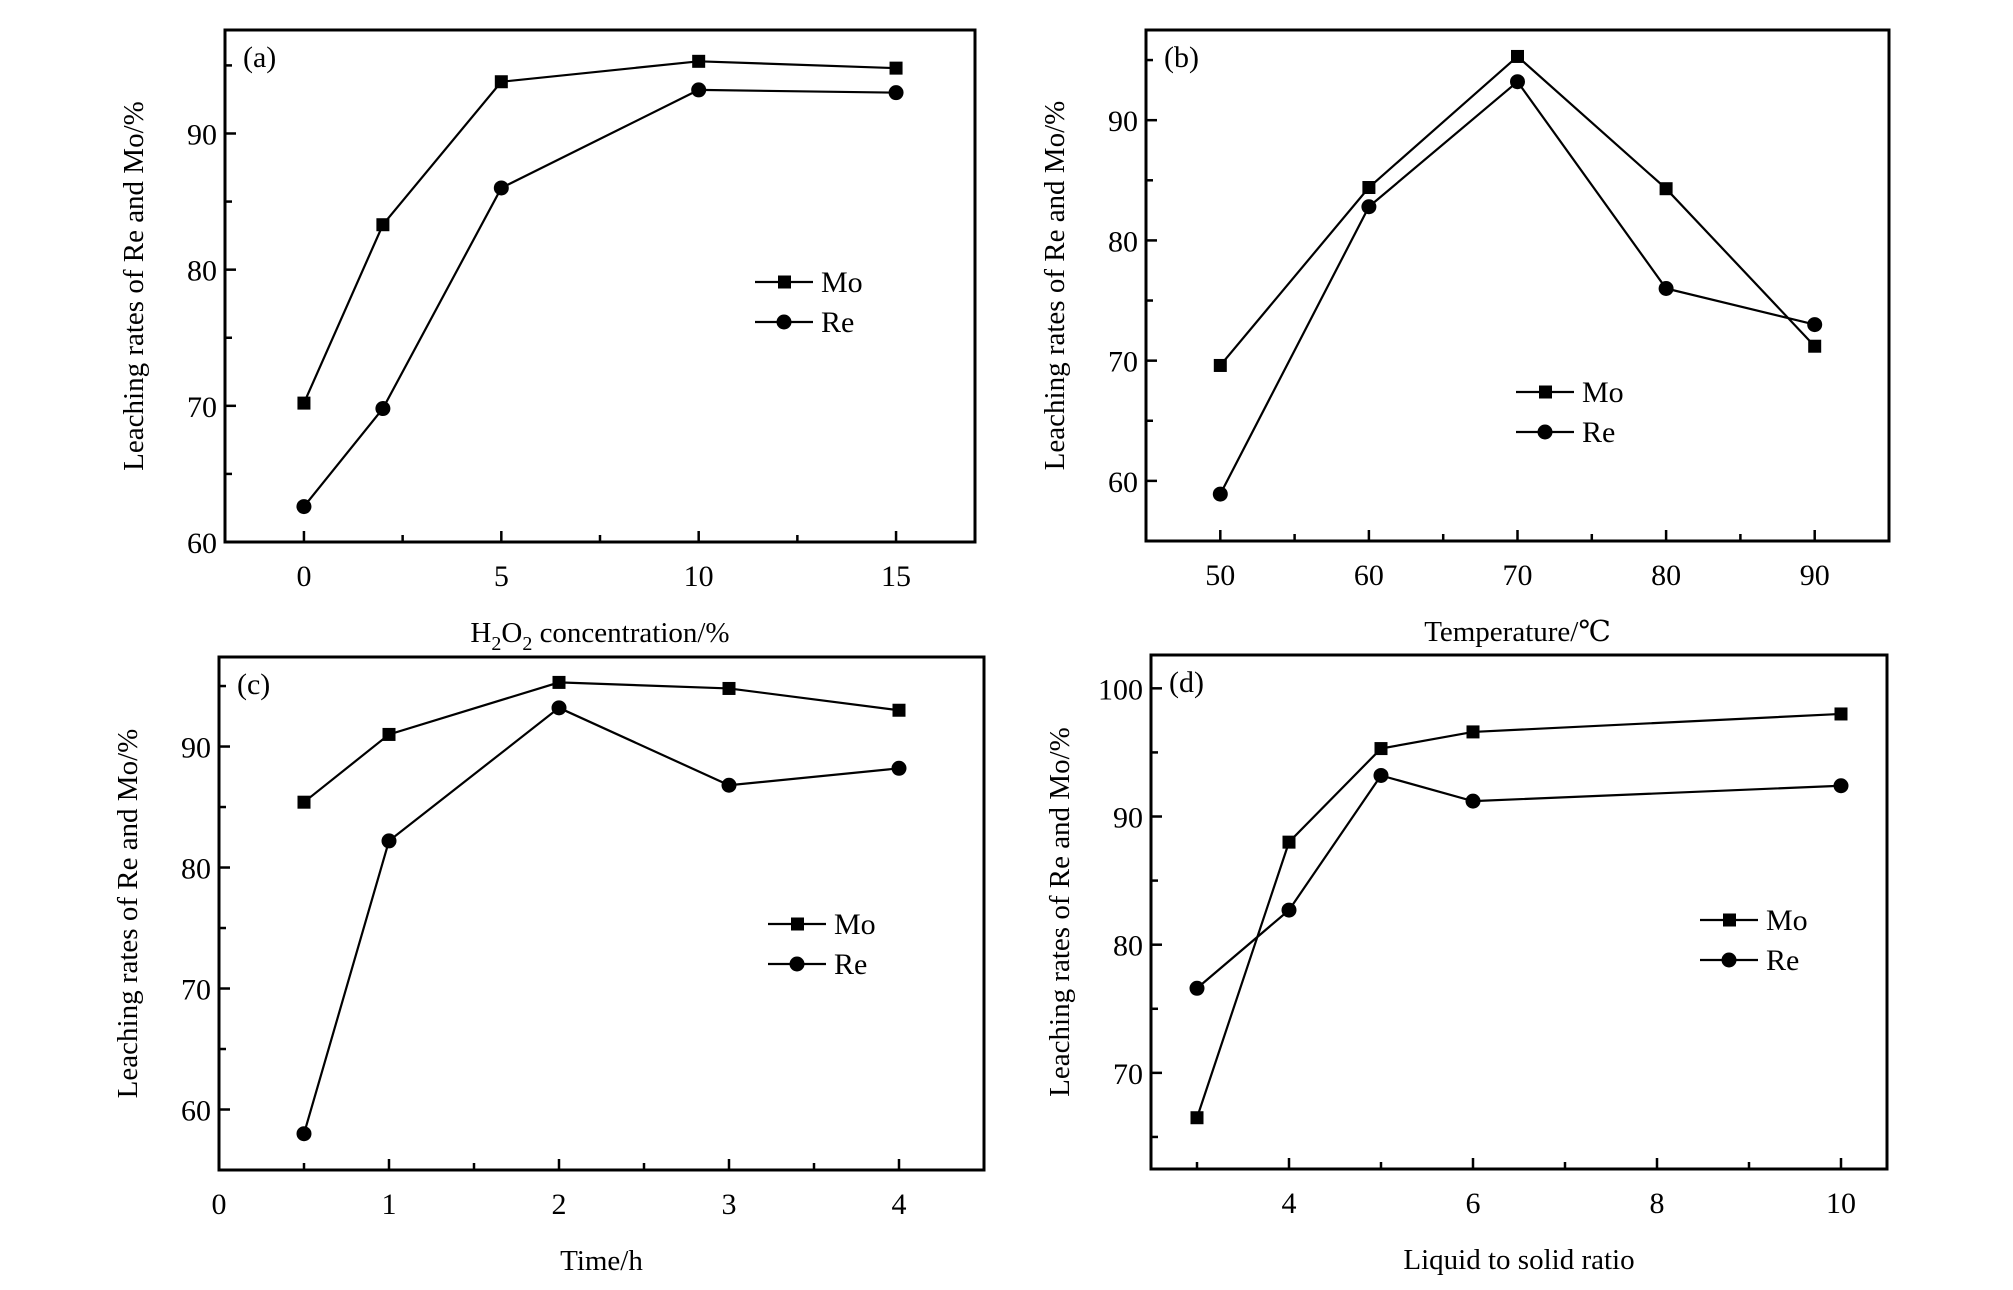  I want to click on series-line-mo, so click(1517, 210).